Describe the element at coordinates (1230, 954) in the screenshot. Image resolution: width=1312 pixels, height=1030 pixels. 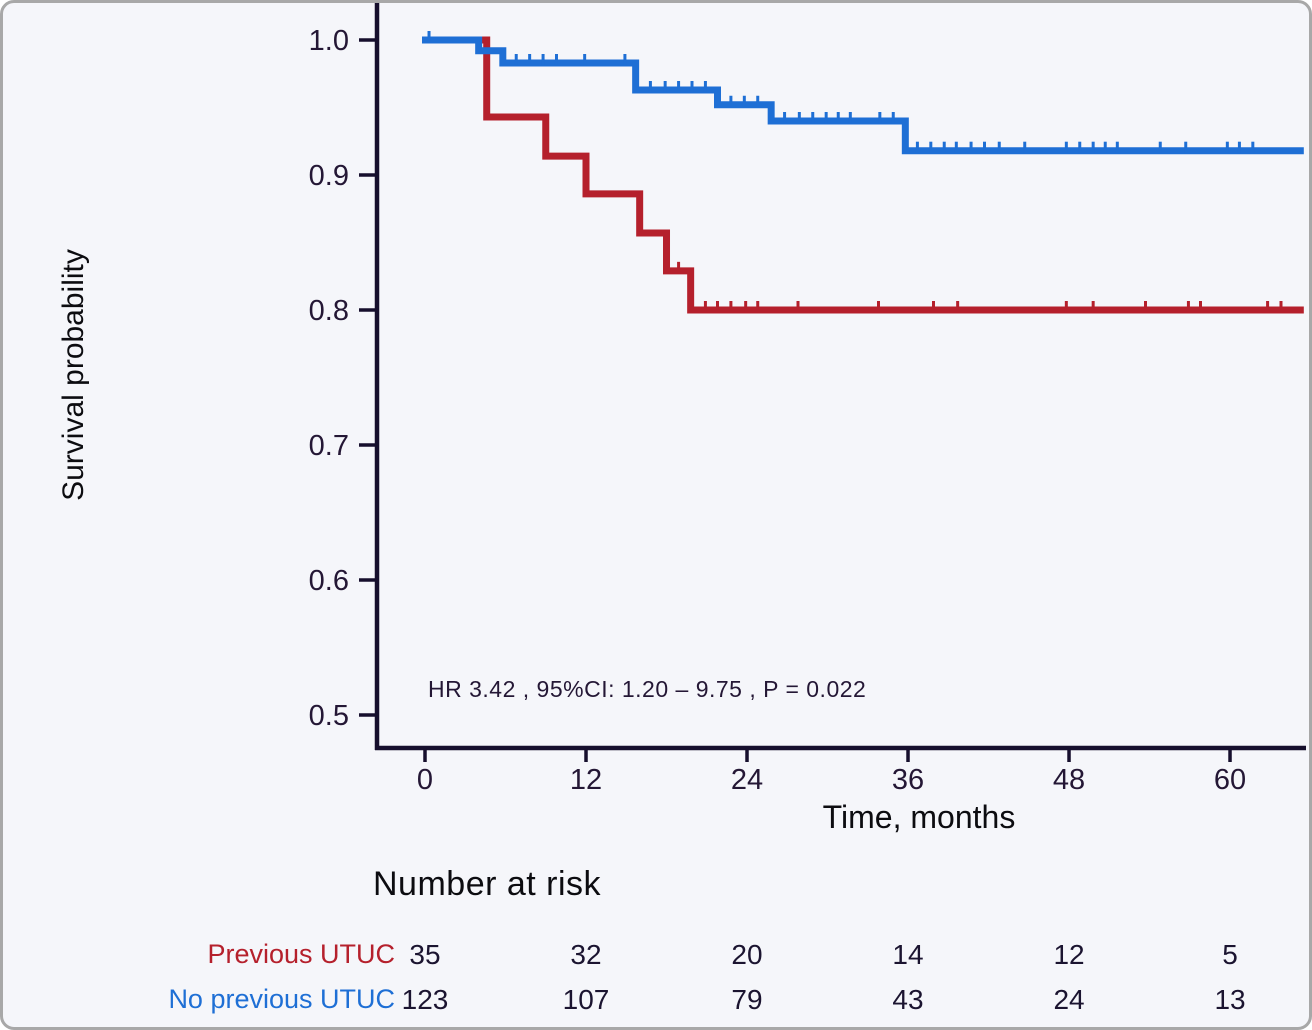
I see `risk-count: 5` at that location.